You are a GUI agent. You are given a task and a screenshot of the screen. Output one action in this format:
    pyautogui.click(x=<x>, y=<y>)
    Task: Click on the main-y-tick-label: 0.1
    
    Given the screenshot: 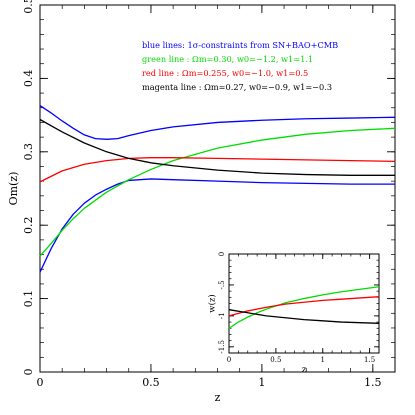 What is the action you would take?
    pyautogui.click(x=28, y=299)
    